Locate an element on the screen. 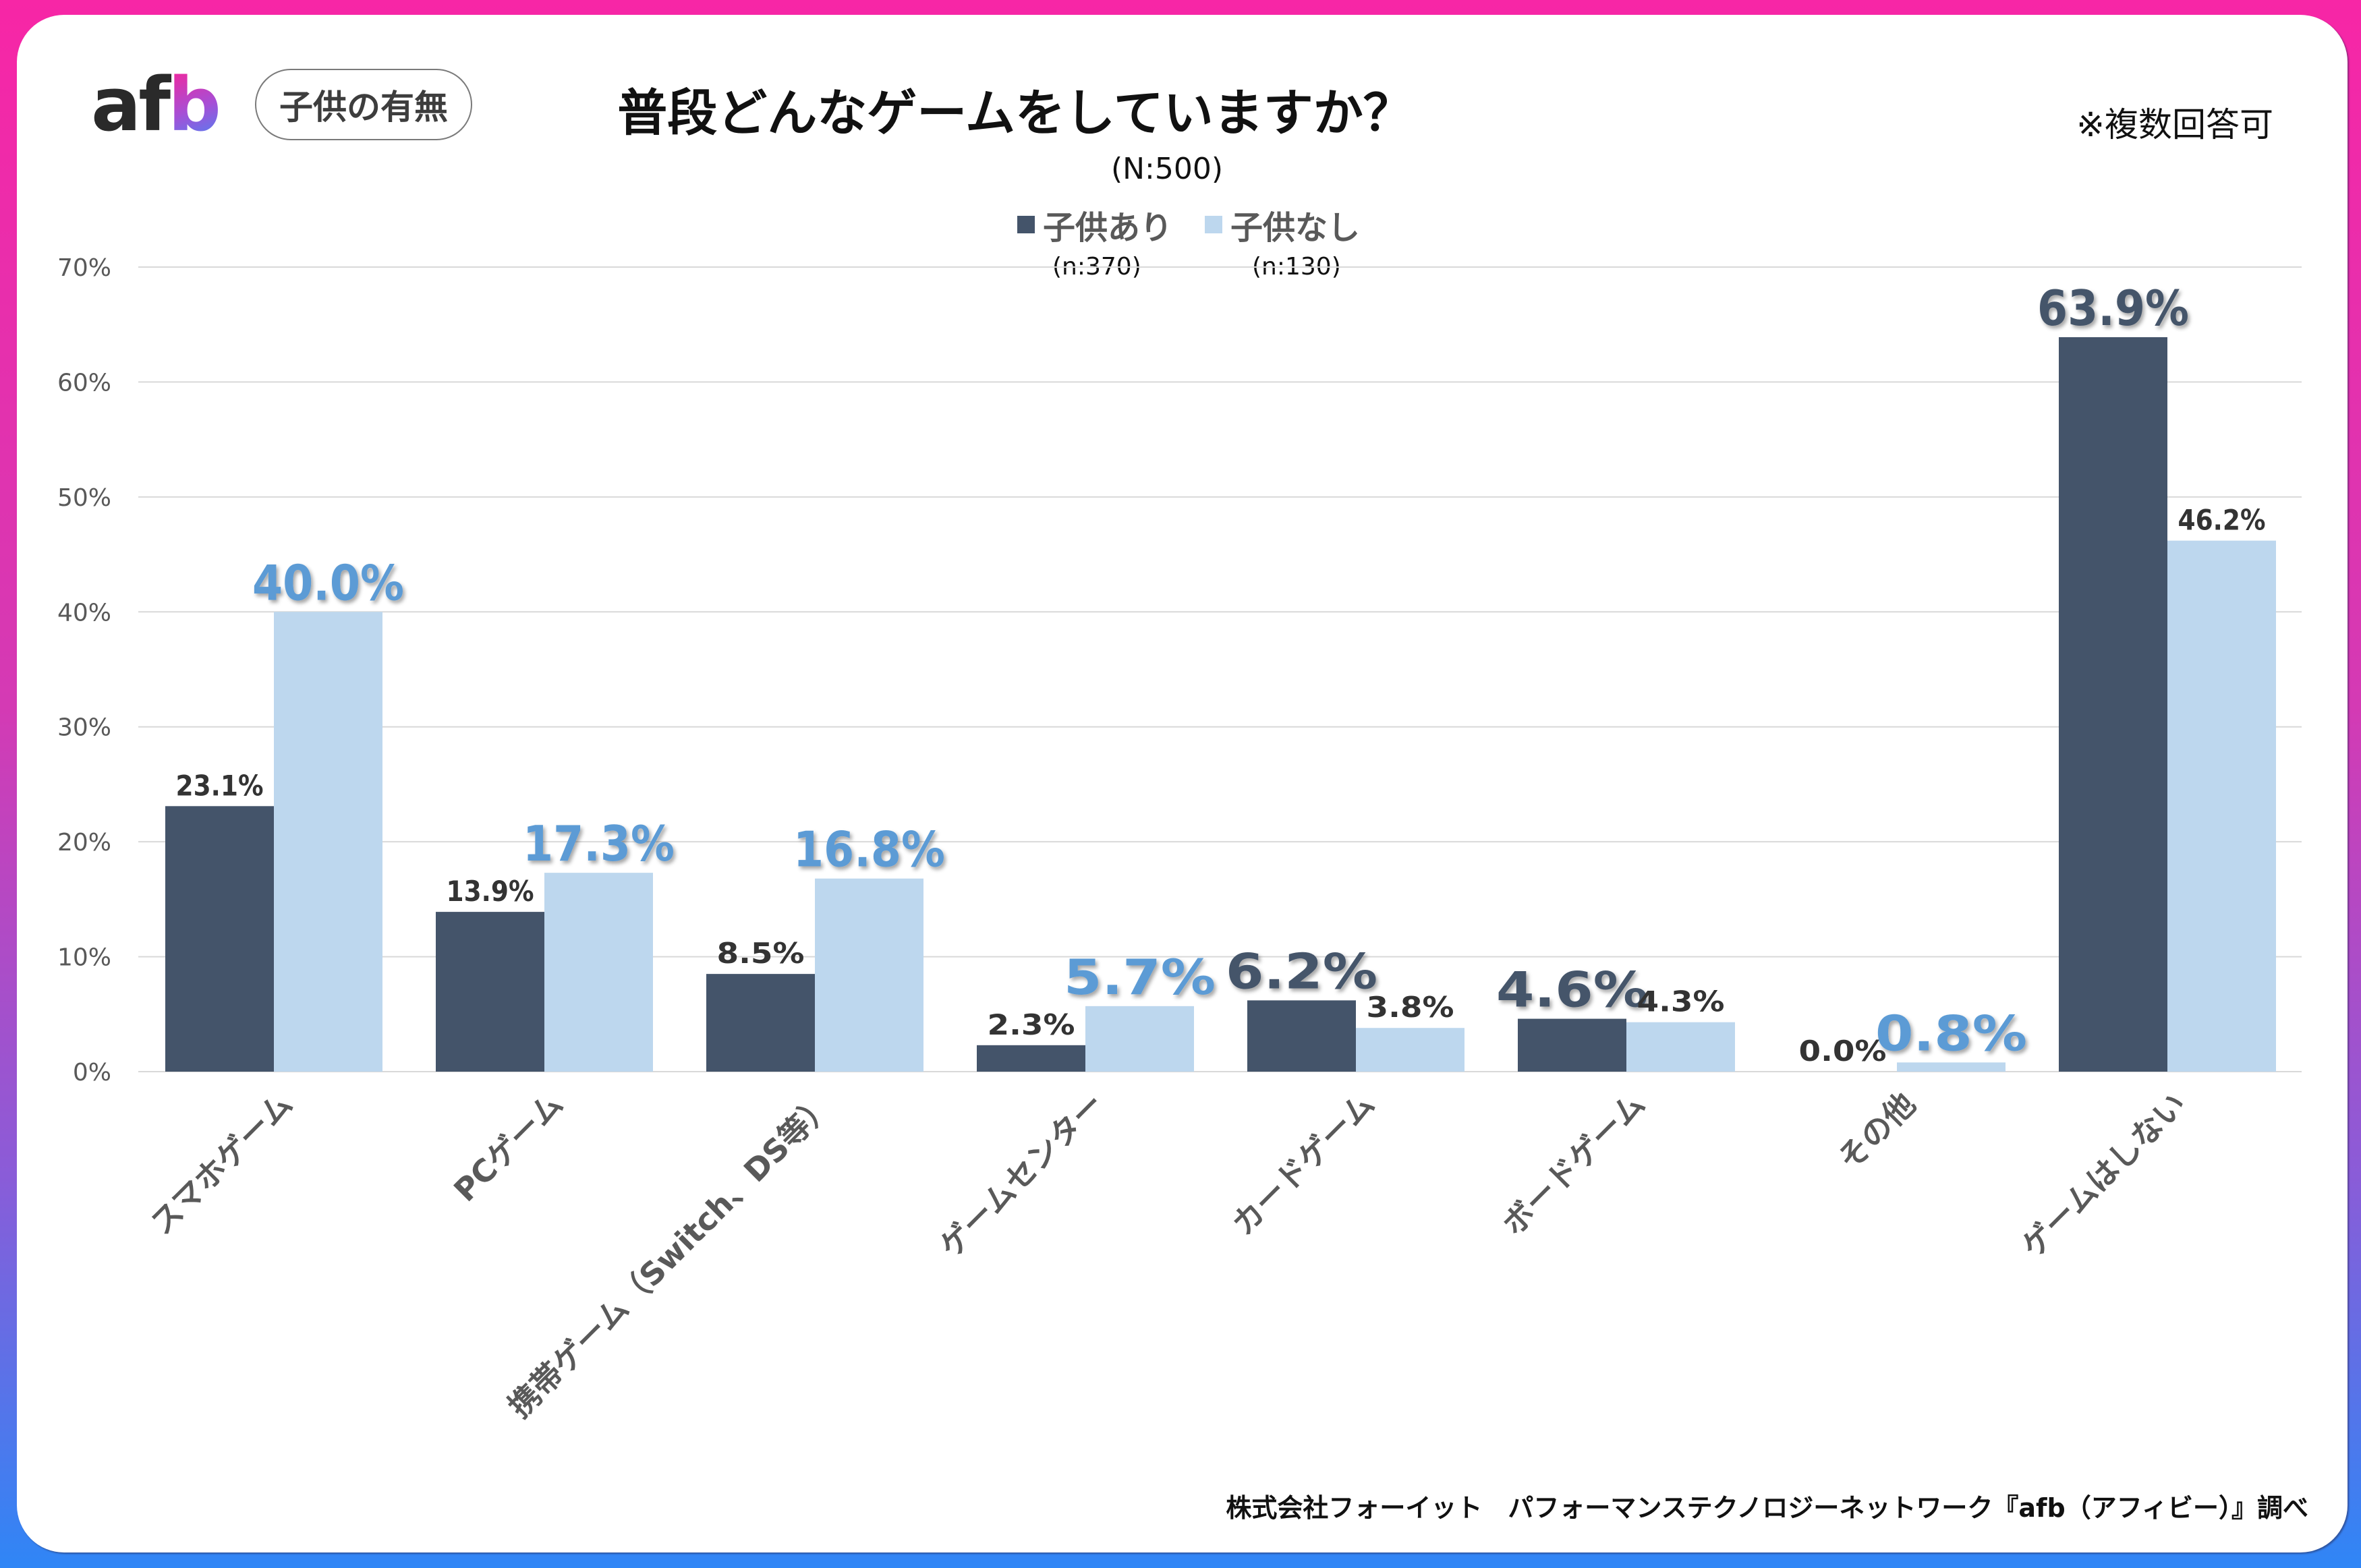  data-label: 0.0% is located at coordinates (1843, 1051).